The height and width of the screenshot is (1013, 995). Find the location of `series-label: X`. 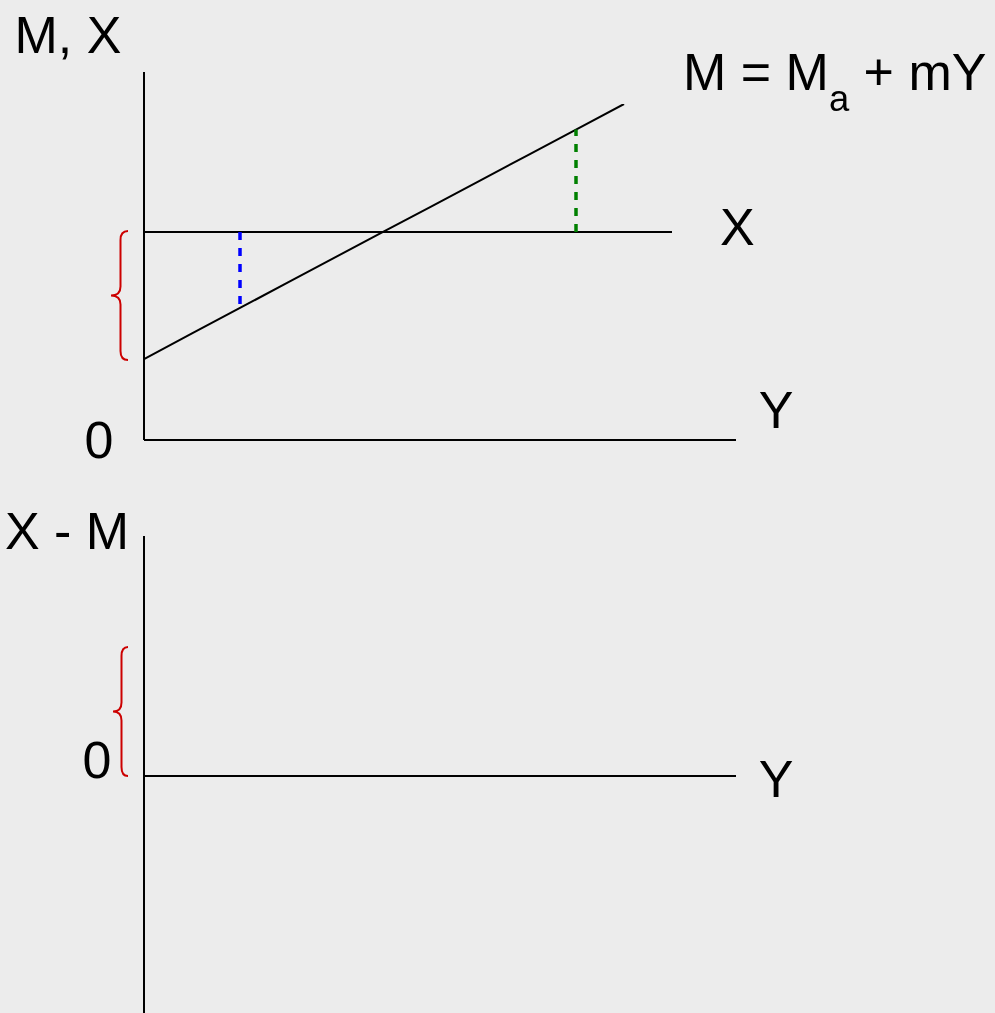

series-label: X is located at coordinates (737, 227).